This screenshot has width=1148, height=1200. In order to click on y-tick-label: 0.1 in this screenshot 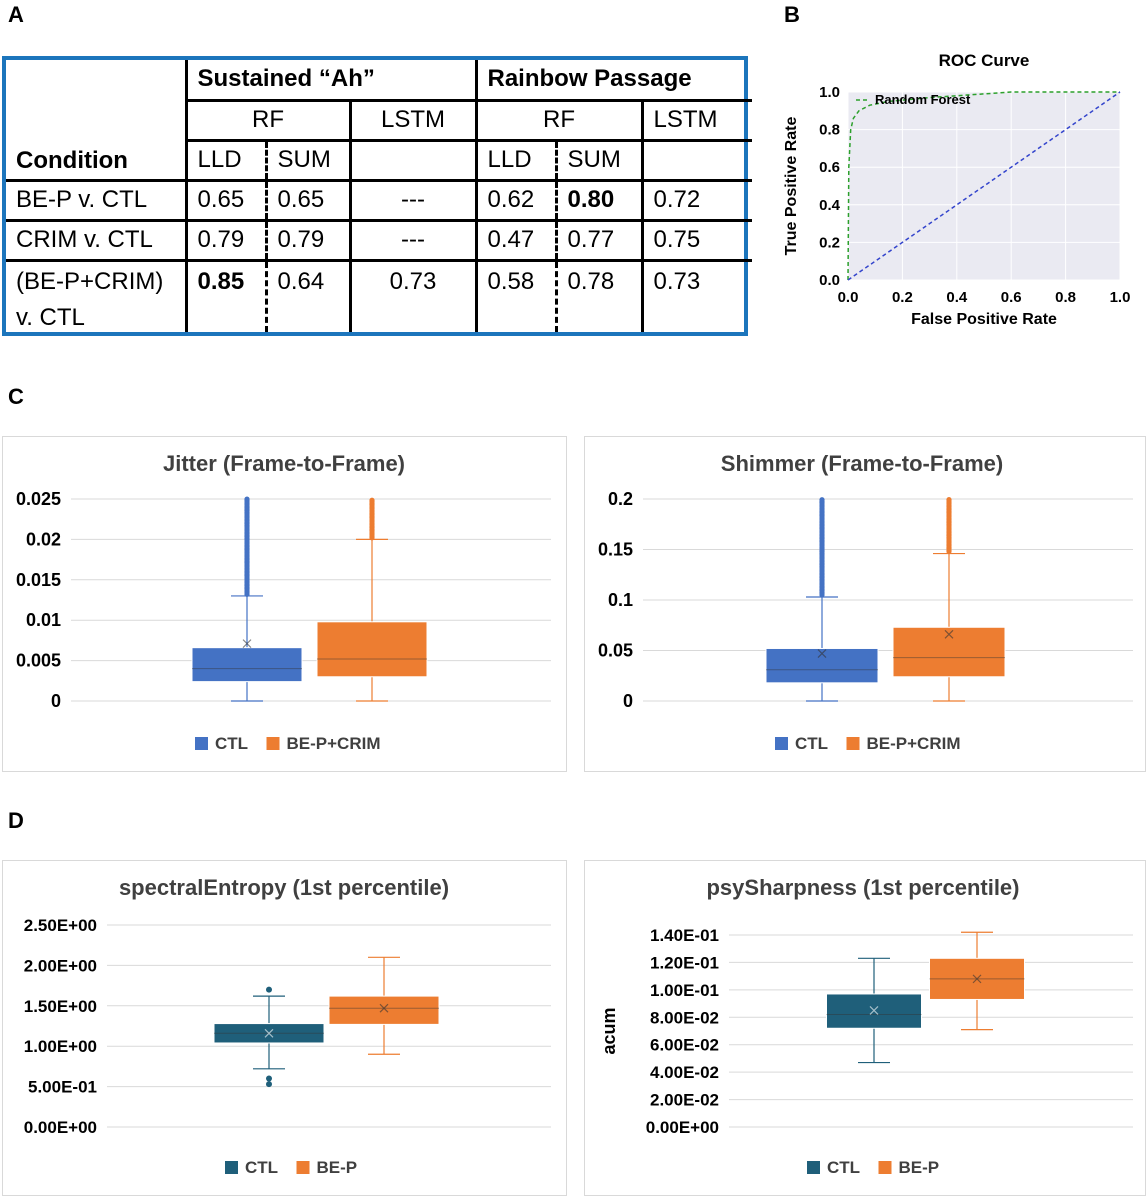, I will do `click(620, 600)`.